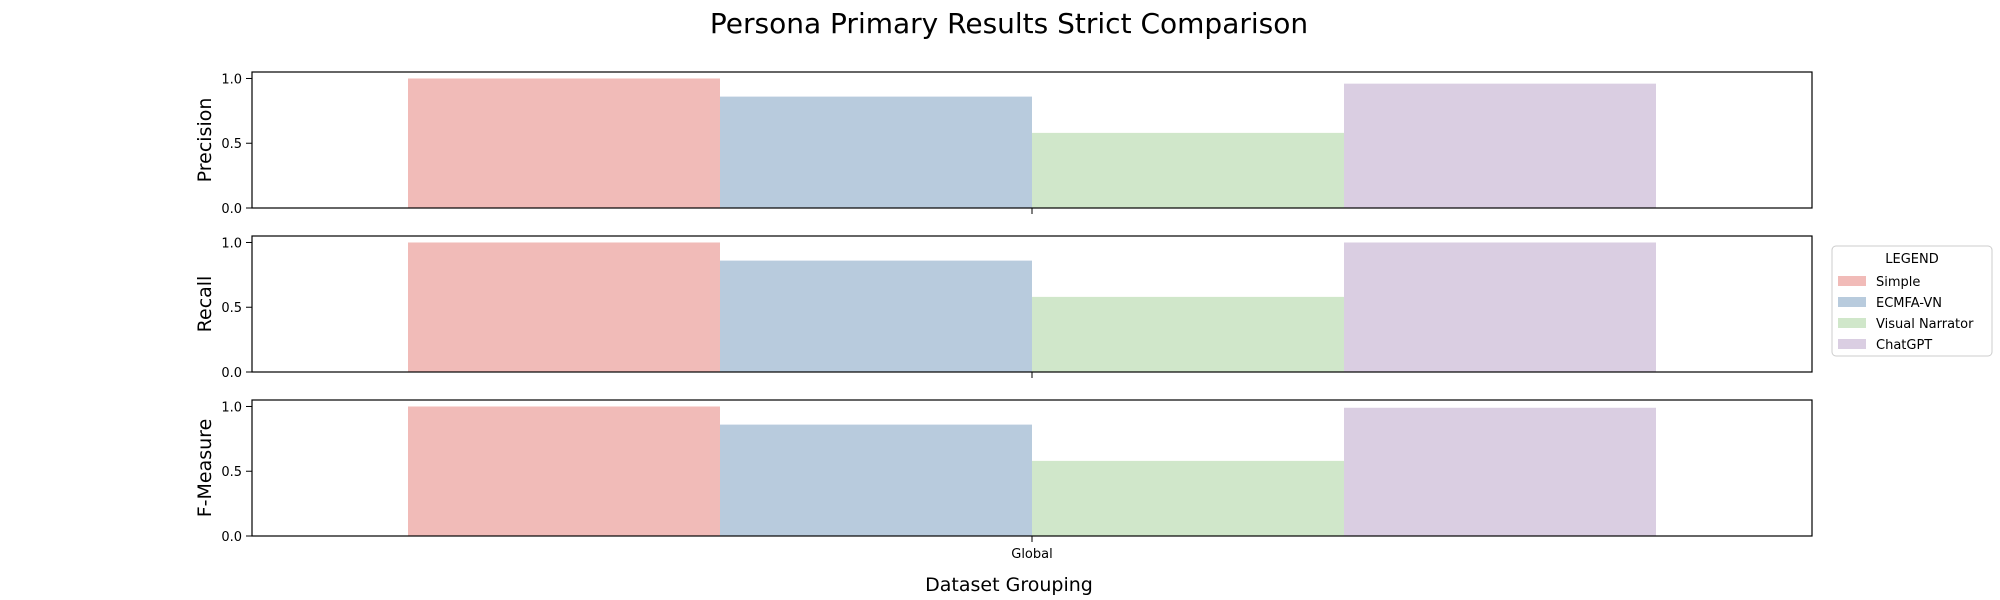 This screenshot has height=600, width=2000. What do you see at coordinates (1925, 324) in the screenshot?
I see `legend-label-visual-narrator: Visual Narrator` at bounding box center [1925, 324].